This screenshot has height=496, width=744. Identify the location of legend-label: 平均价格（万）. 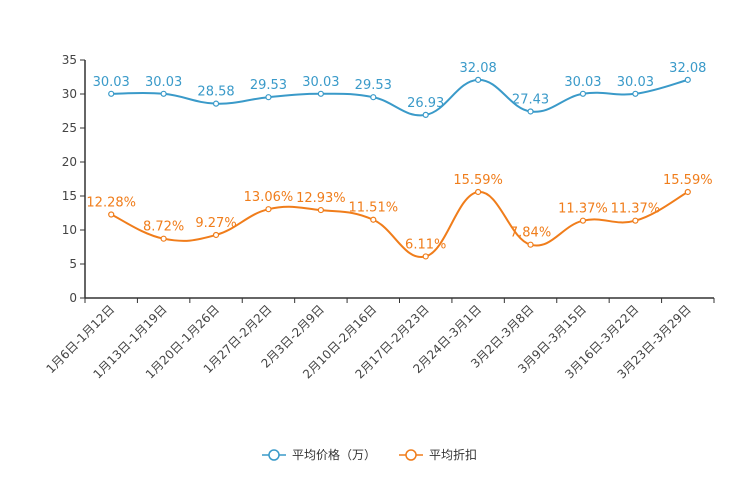
(334, 454).